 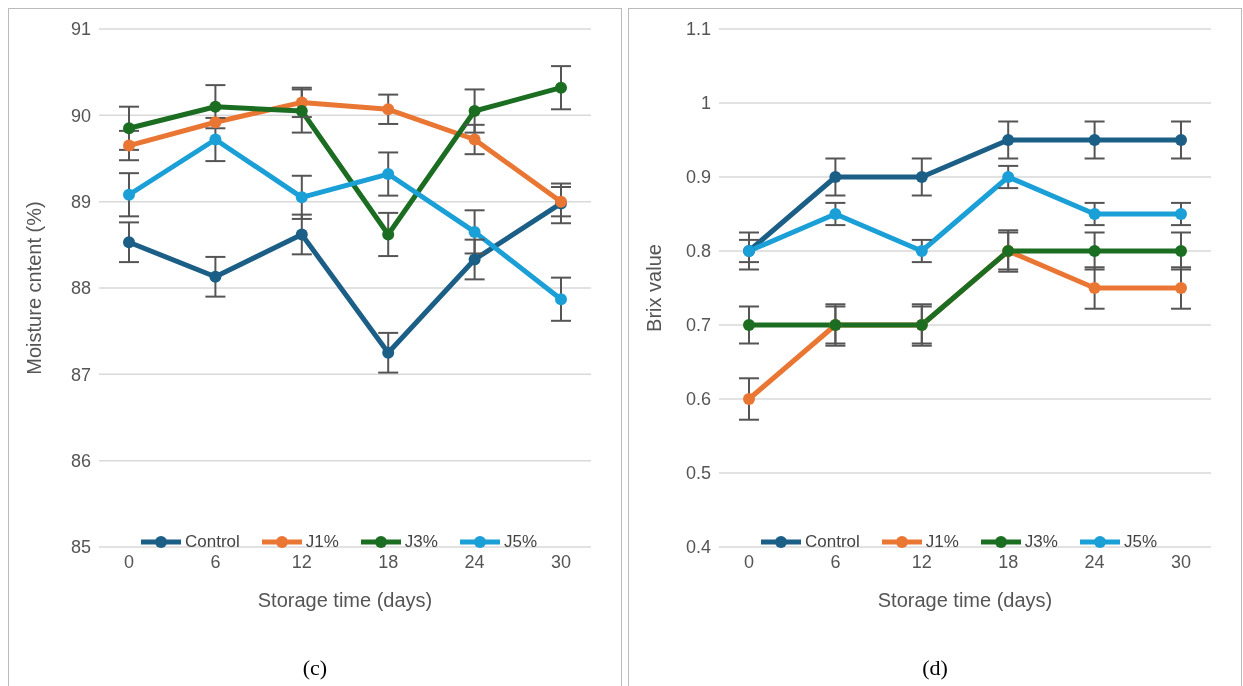 What do you see at coordinates (654, 288) in the screenshot?
I see `y-axis-title: Brix value` at bounding box center [654, 288].